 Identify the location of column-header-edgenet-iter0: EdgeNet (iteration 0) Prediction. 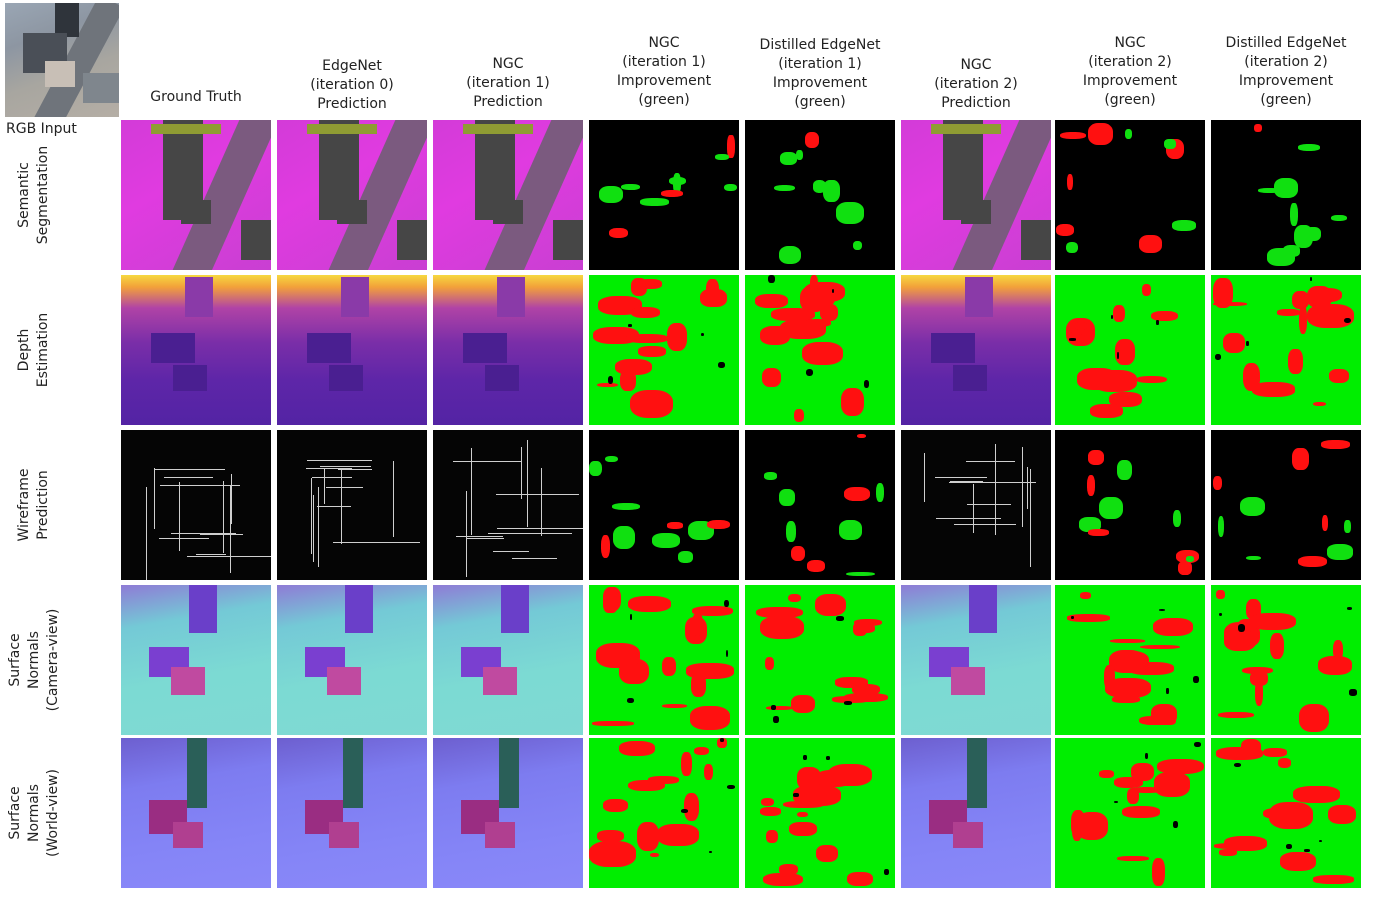
(352, 85).